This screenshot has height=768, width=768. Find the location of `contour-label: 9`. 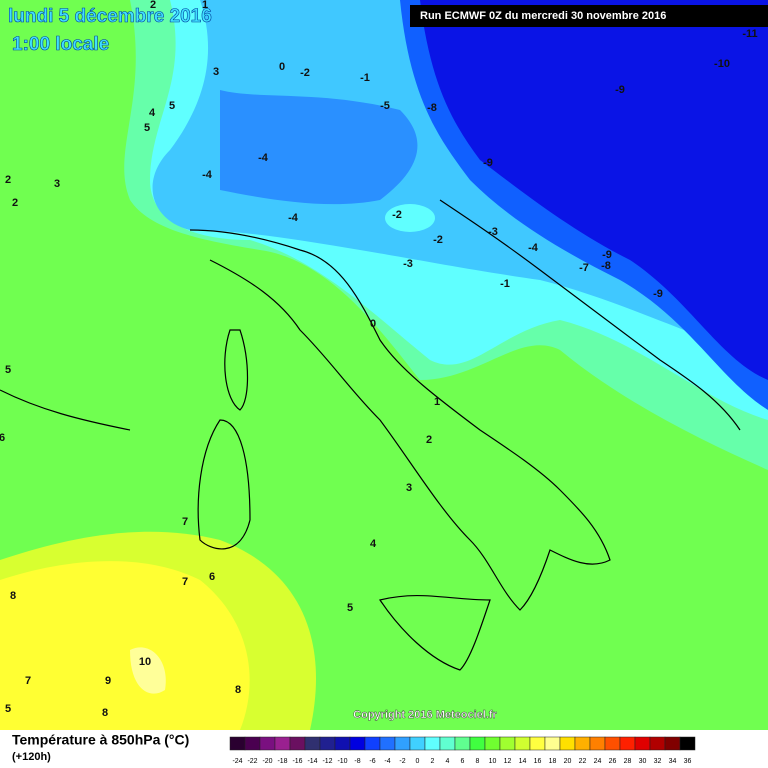

contour-label: 9 is located at coordinates (108, 681).